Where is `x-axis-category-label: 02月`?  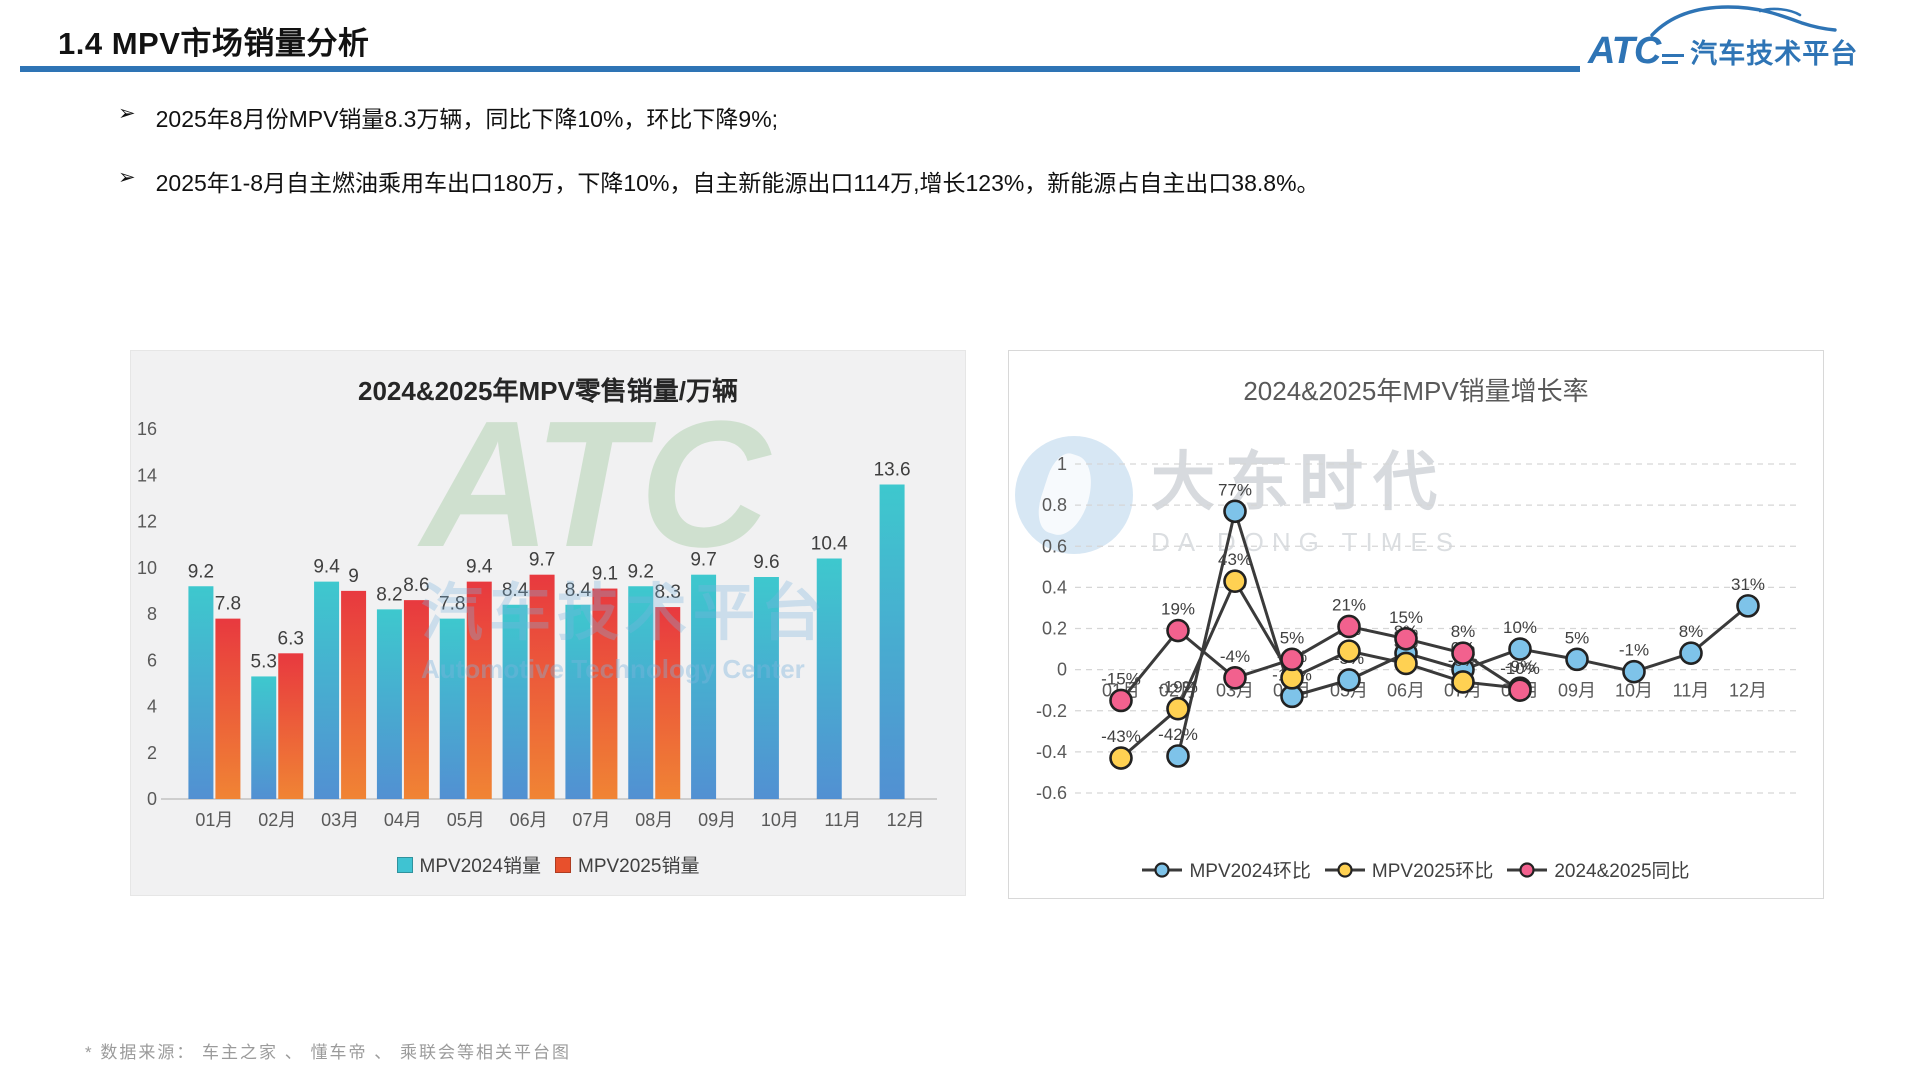 x-axis-category-label: 02月 is located at coordinates (277, 820).